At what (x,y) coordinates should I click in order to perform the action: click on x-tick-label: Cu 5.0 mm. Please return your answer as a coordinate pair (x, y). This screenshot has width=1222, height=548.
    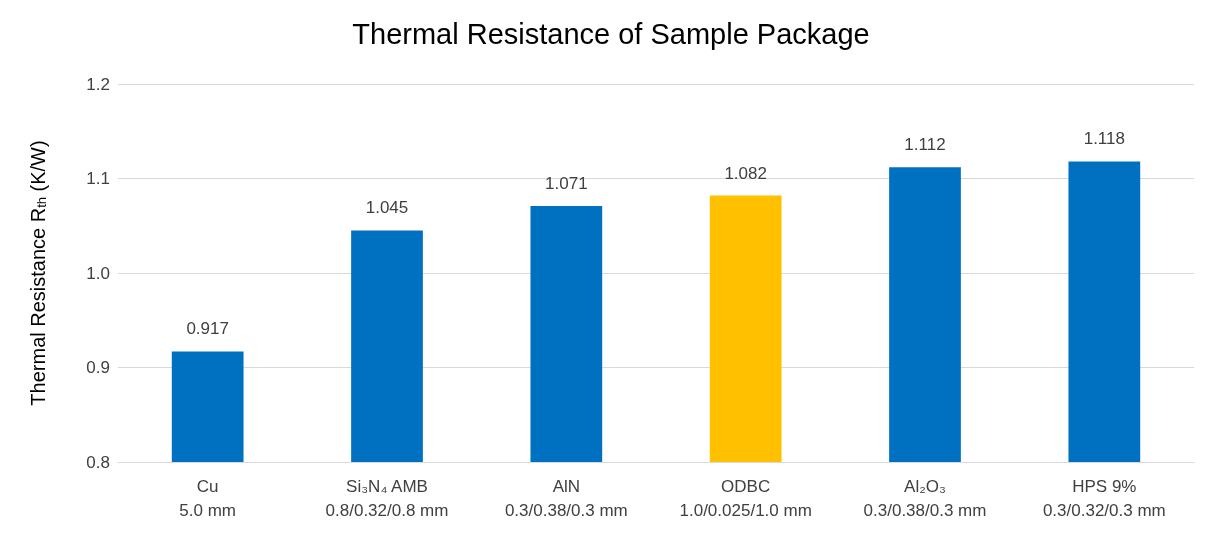
    Looking at the image, I should click on (208, 498).